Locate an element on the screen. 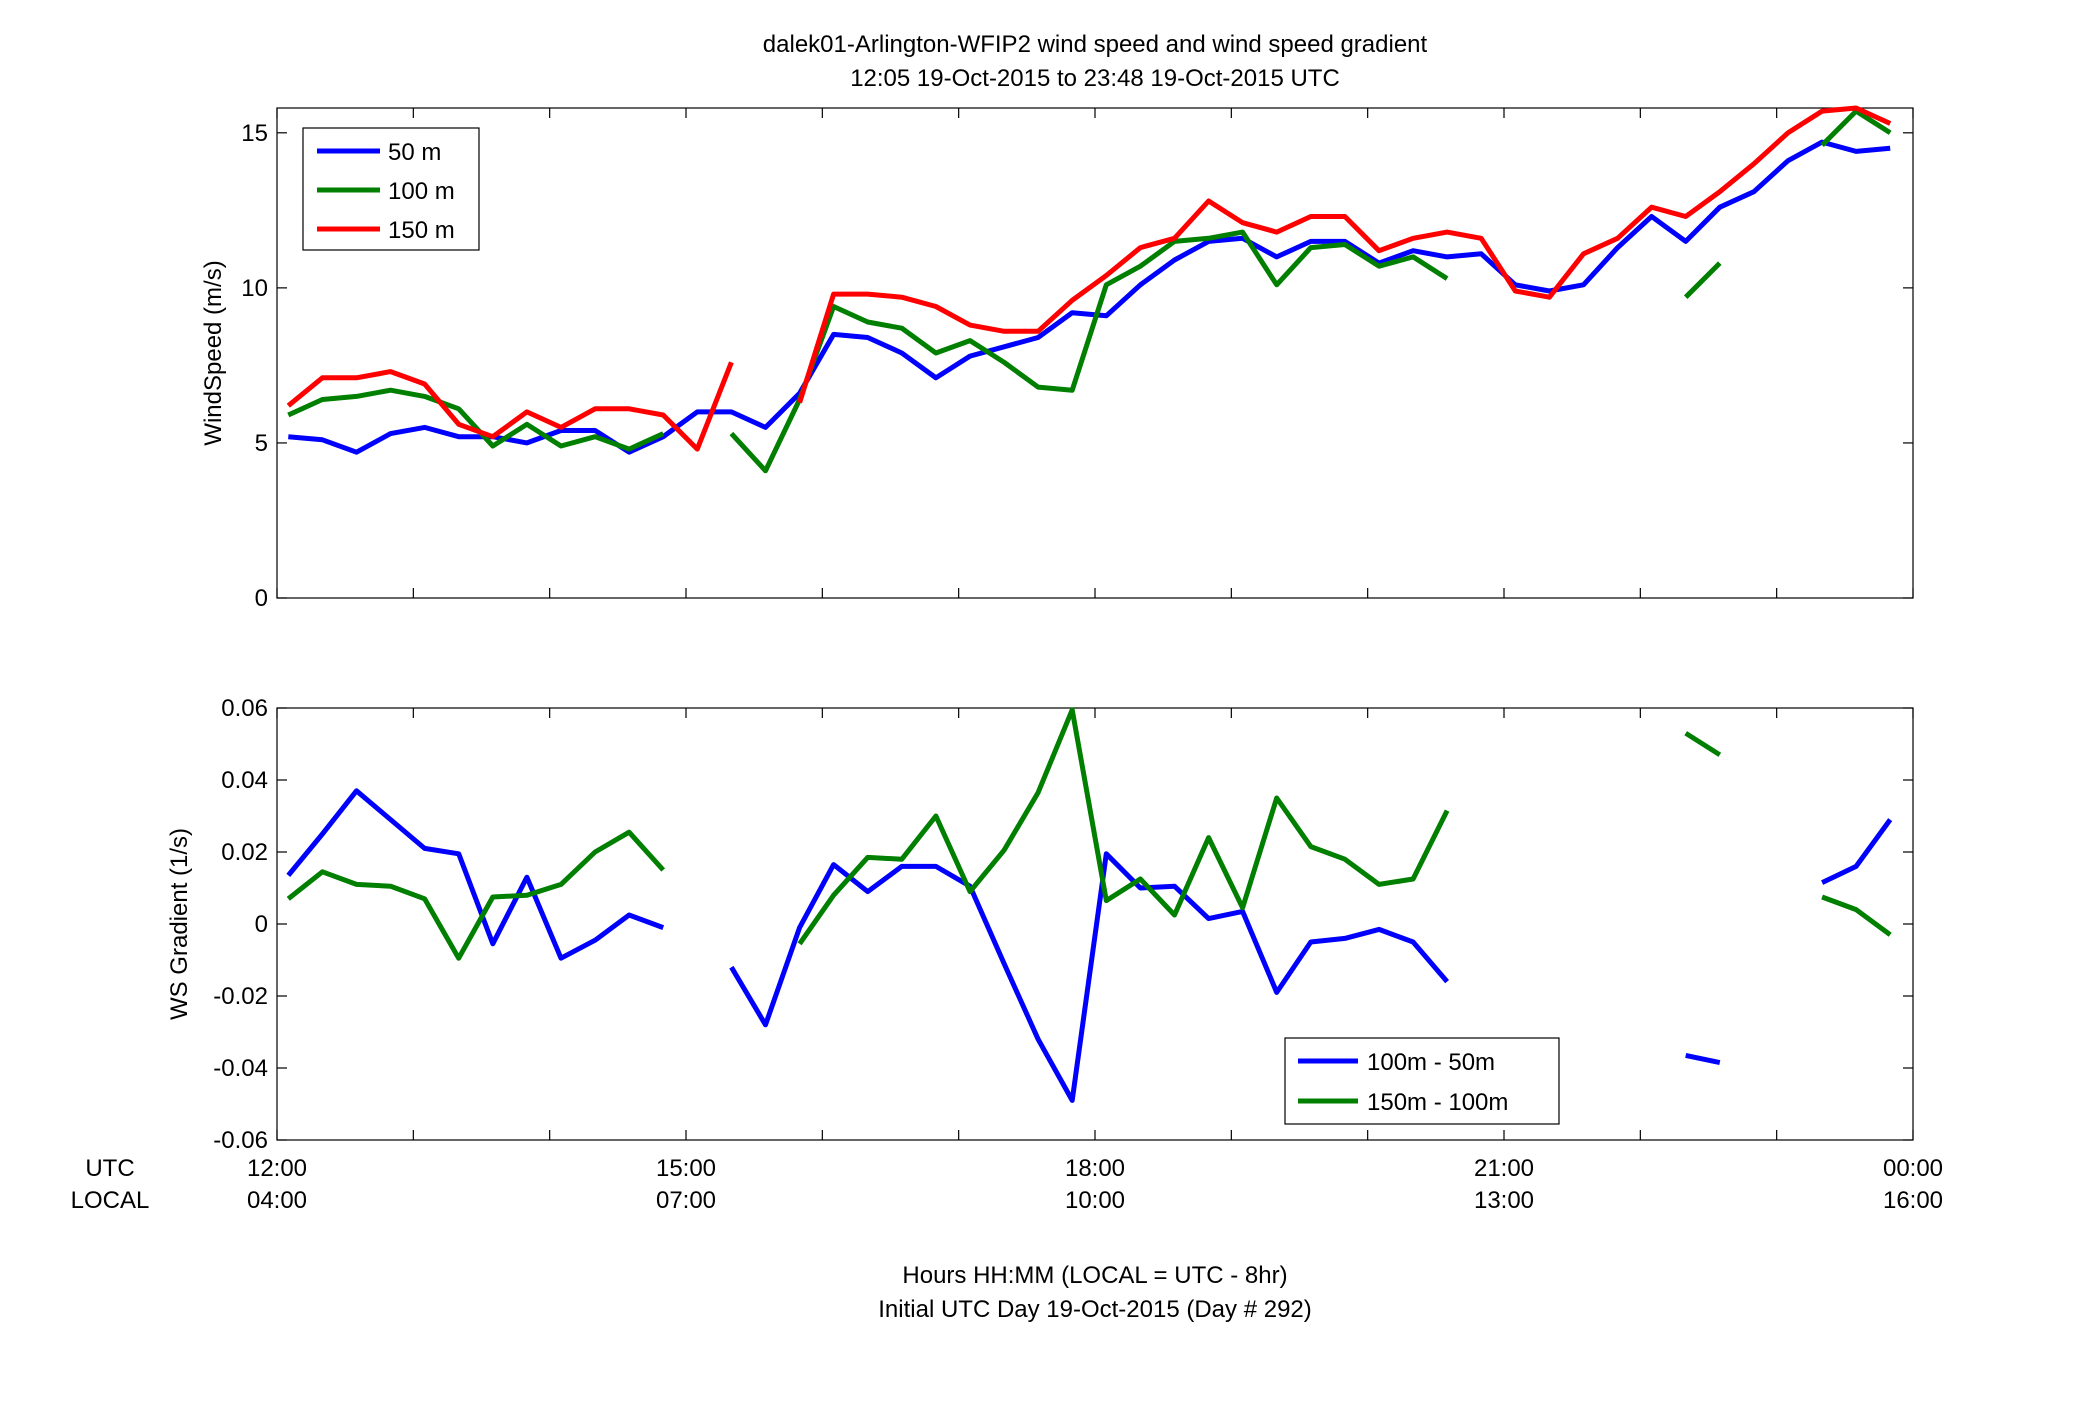 The height and width of the screenshot is (1425, 2098). legend-label-150m-100m: 150m - 100m is located at coordinates (1437, 1102).